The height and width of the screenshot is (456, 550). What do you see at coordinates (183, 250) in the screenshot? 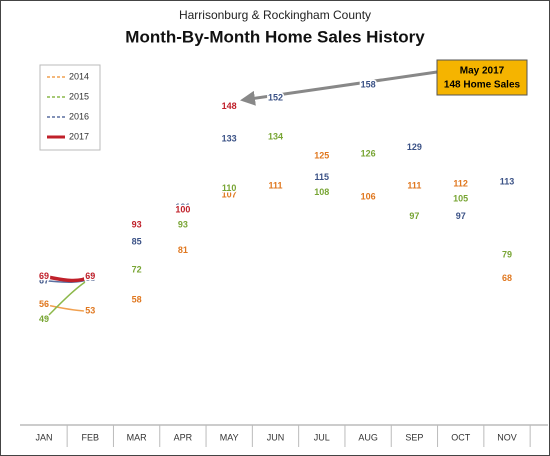
I see `data-label: 81` at bounding box center [183, 250].